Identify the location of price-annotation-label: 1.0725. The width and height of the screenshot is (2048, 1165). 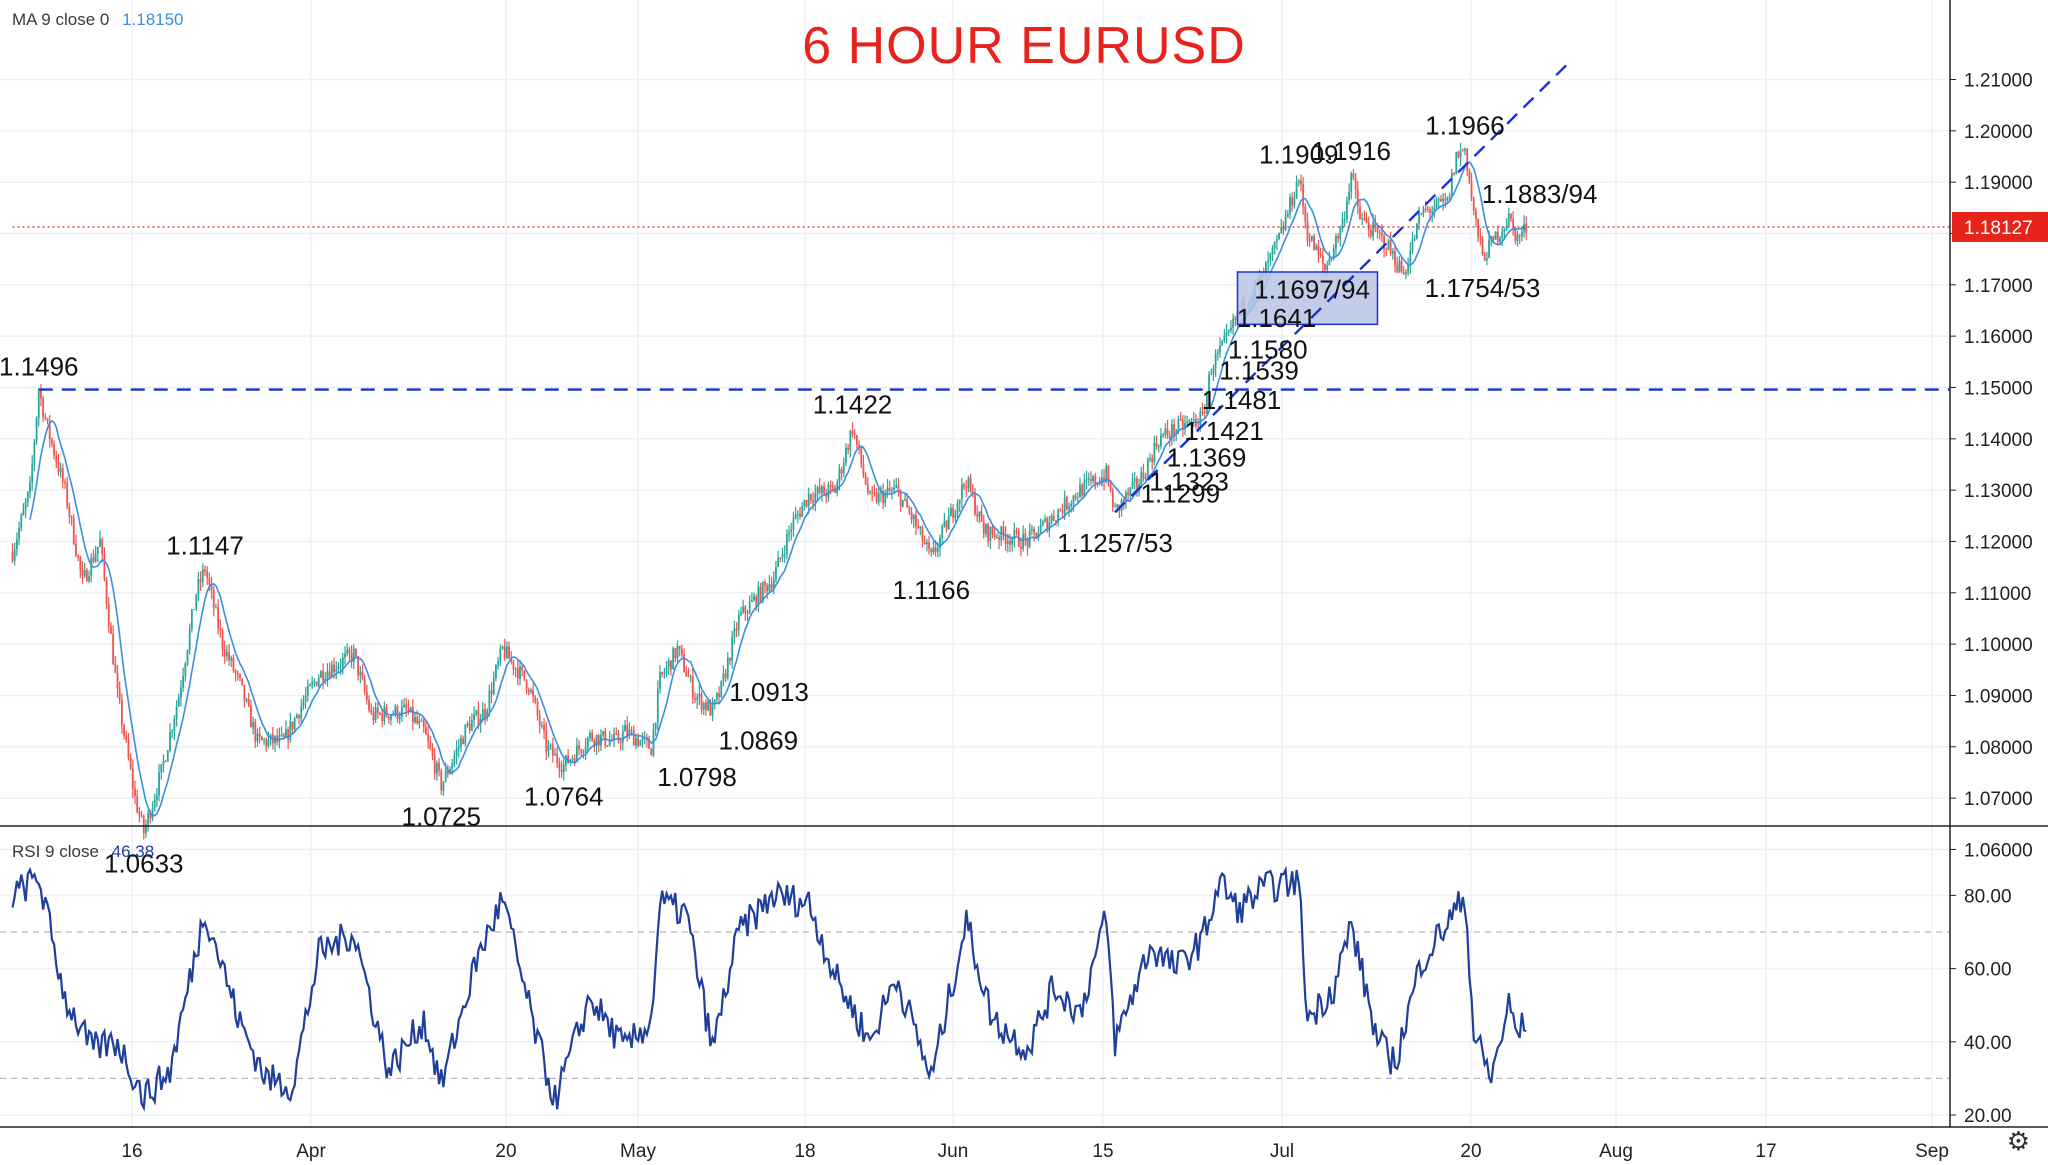
(441, 816).